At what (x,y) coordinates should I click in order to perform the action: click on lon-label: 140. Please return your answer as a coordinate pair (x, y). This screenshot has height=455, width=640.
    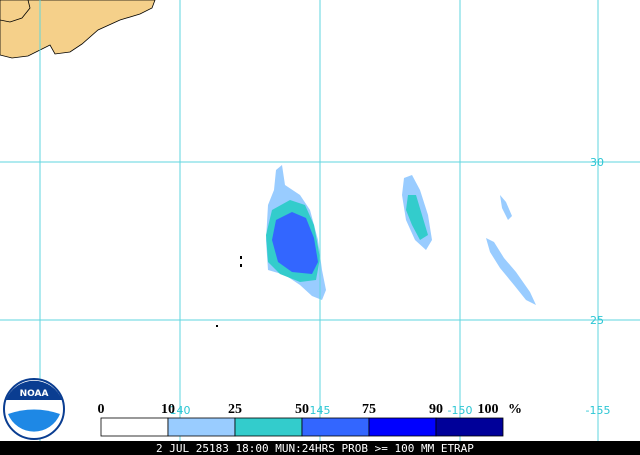
    Looking at the image, I should click on (180, 410).